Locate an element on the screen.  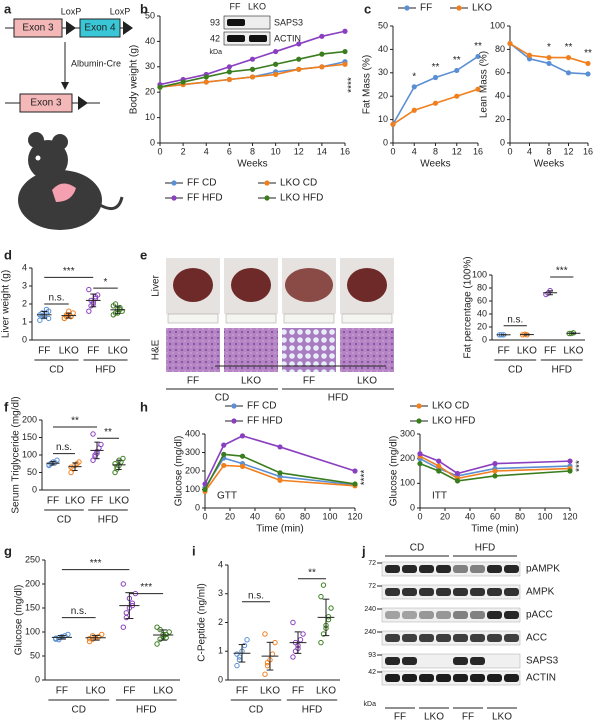
y-tick-label: 250 is located at coordinates (32, 559).